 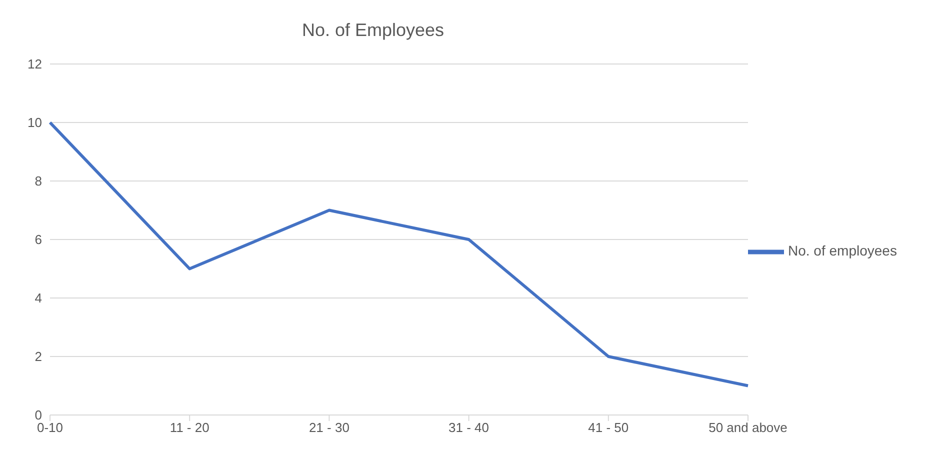 I want to click on x-tick-label: 0-10, so click(x=50, y=428).